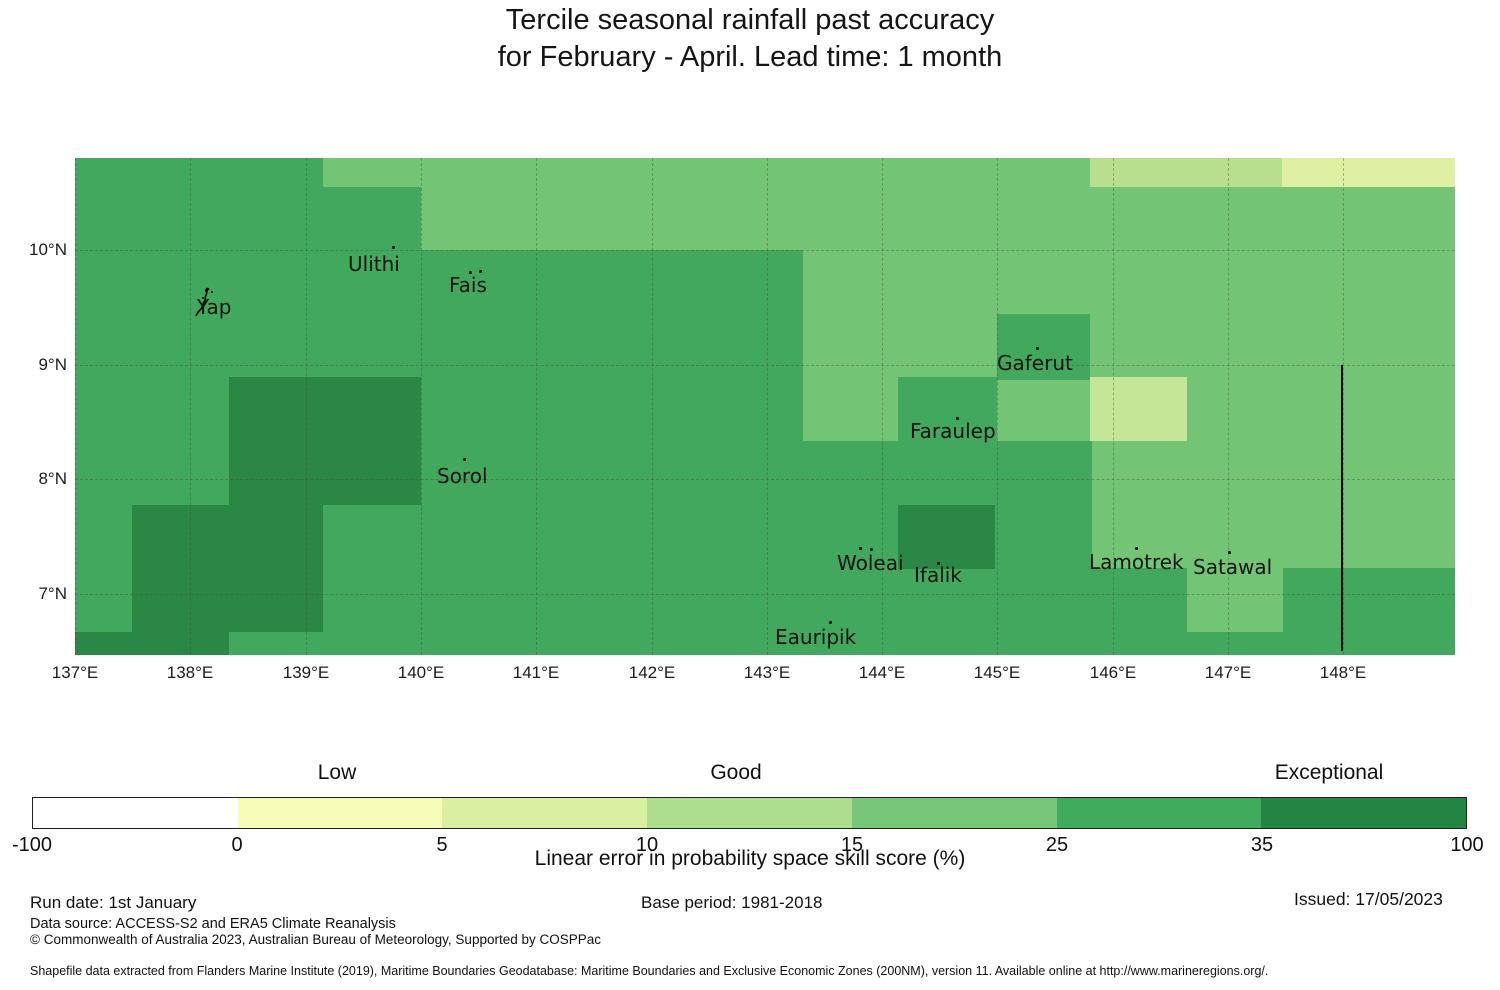  Describe the element at coordinates (1057, 845) in the screenshot. I see `colorbar-tick-label: 25` at that location.